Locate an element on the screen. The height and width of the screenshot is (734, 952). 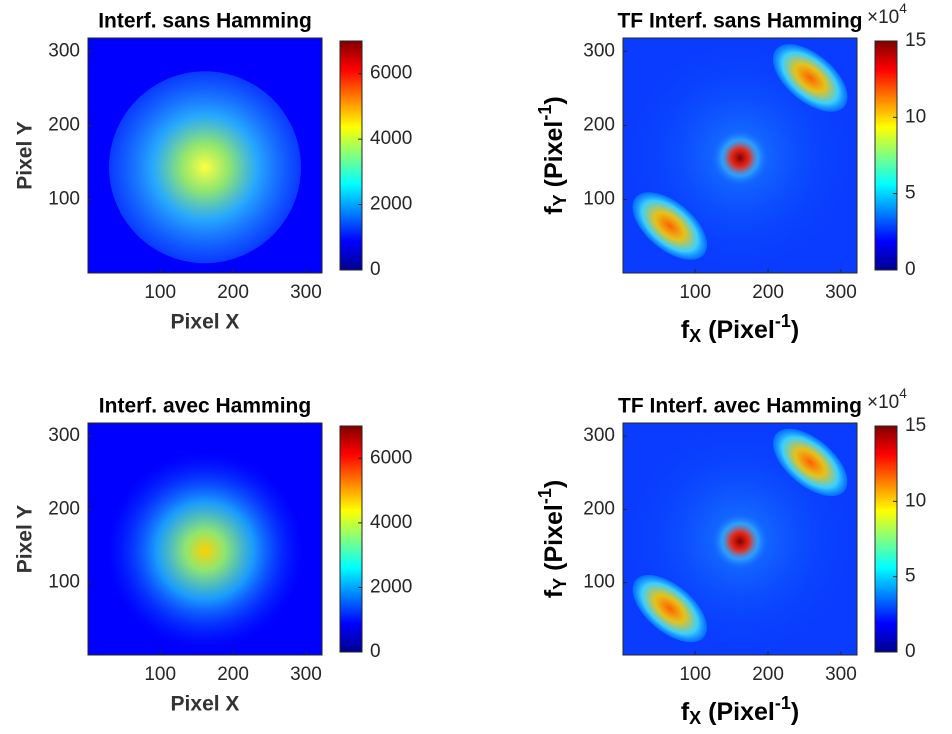
chart-title: Interf. sans Hamming is located at coordinates (205, 21).